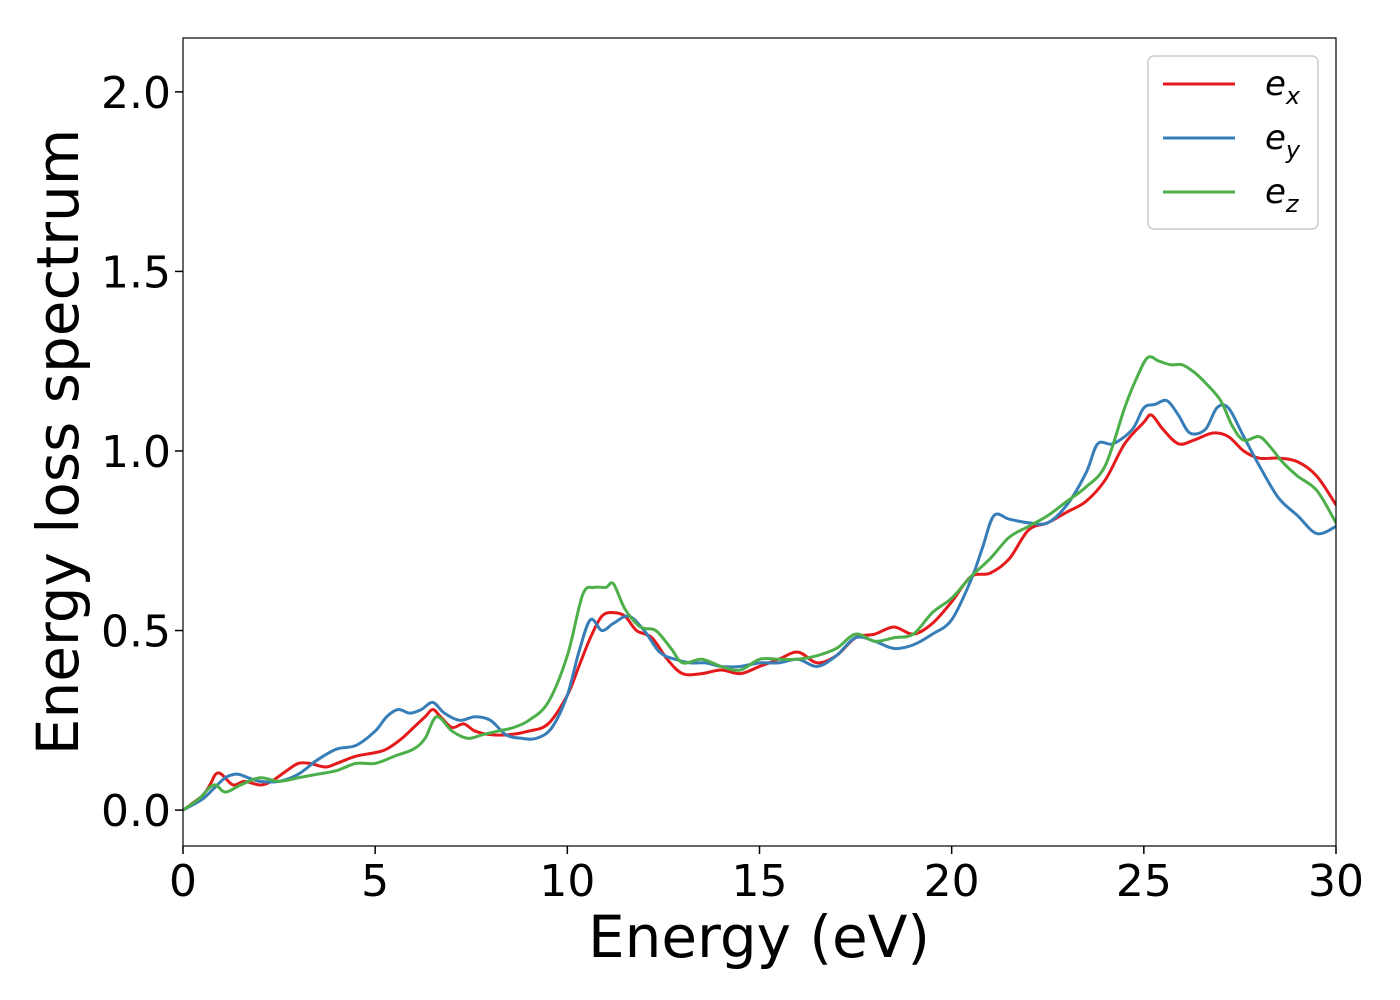 This screenshot has height=1000, width=1400. What do you see at coordinates (375, 881) in the screenshot?
I see `x-tick-label: 5` at bounding box center [375, 881].